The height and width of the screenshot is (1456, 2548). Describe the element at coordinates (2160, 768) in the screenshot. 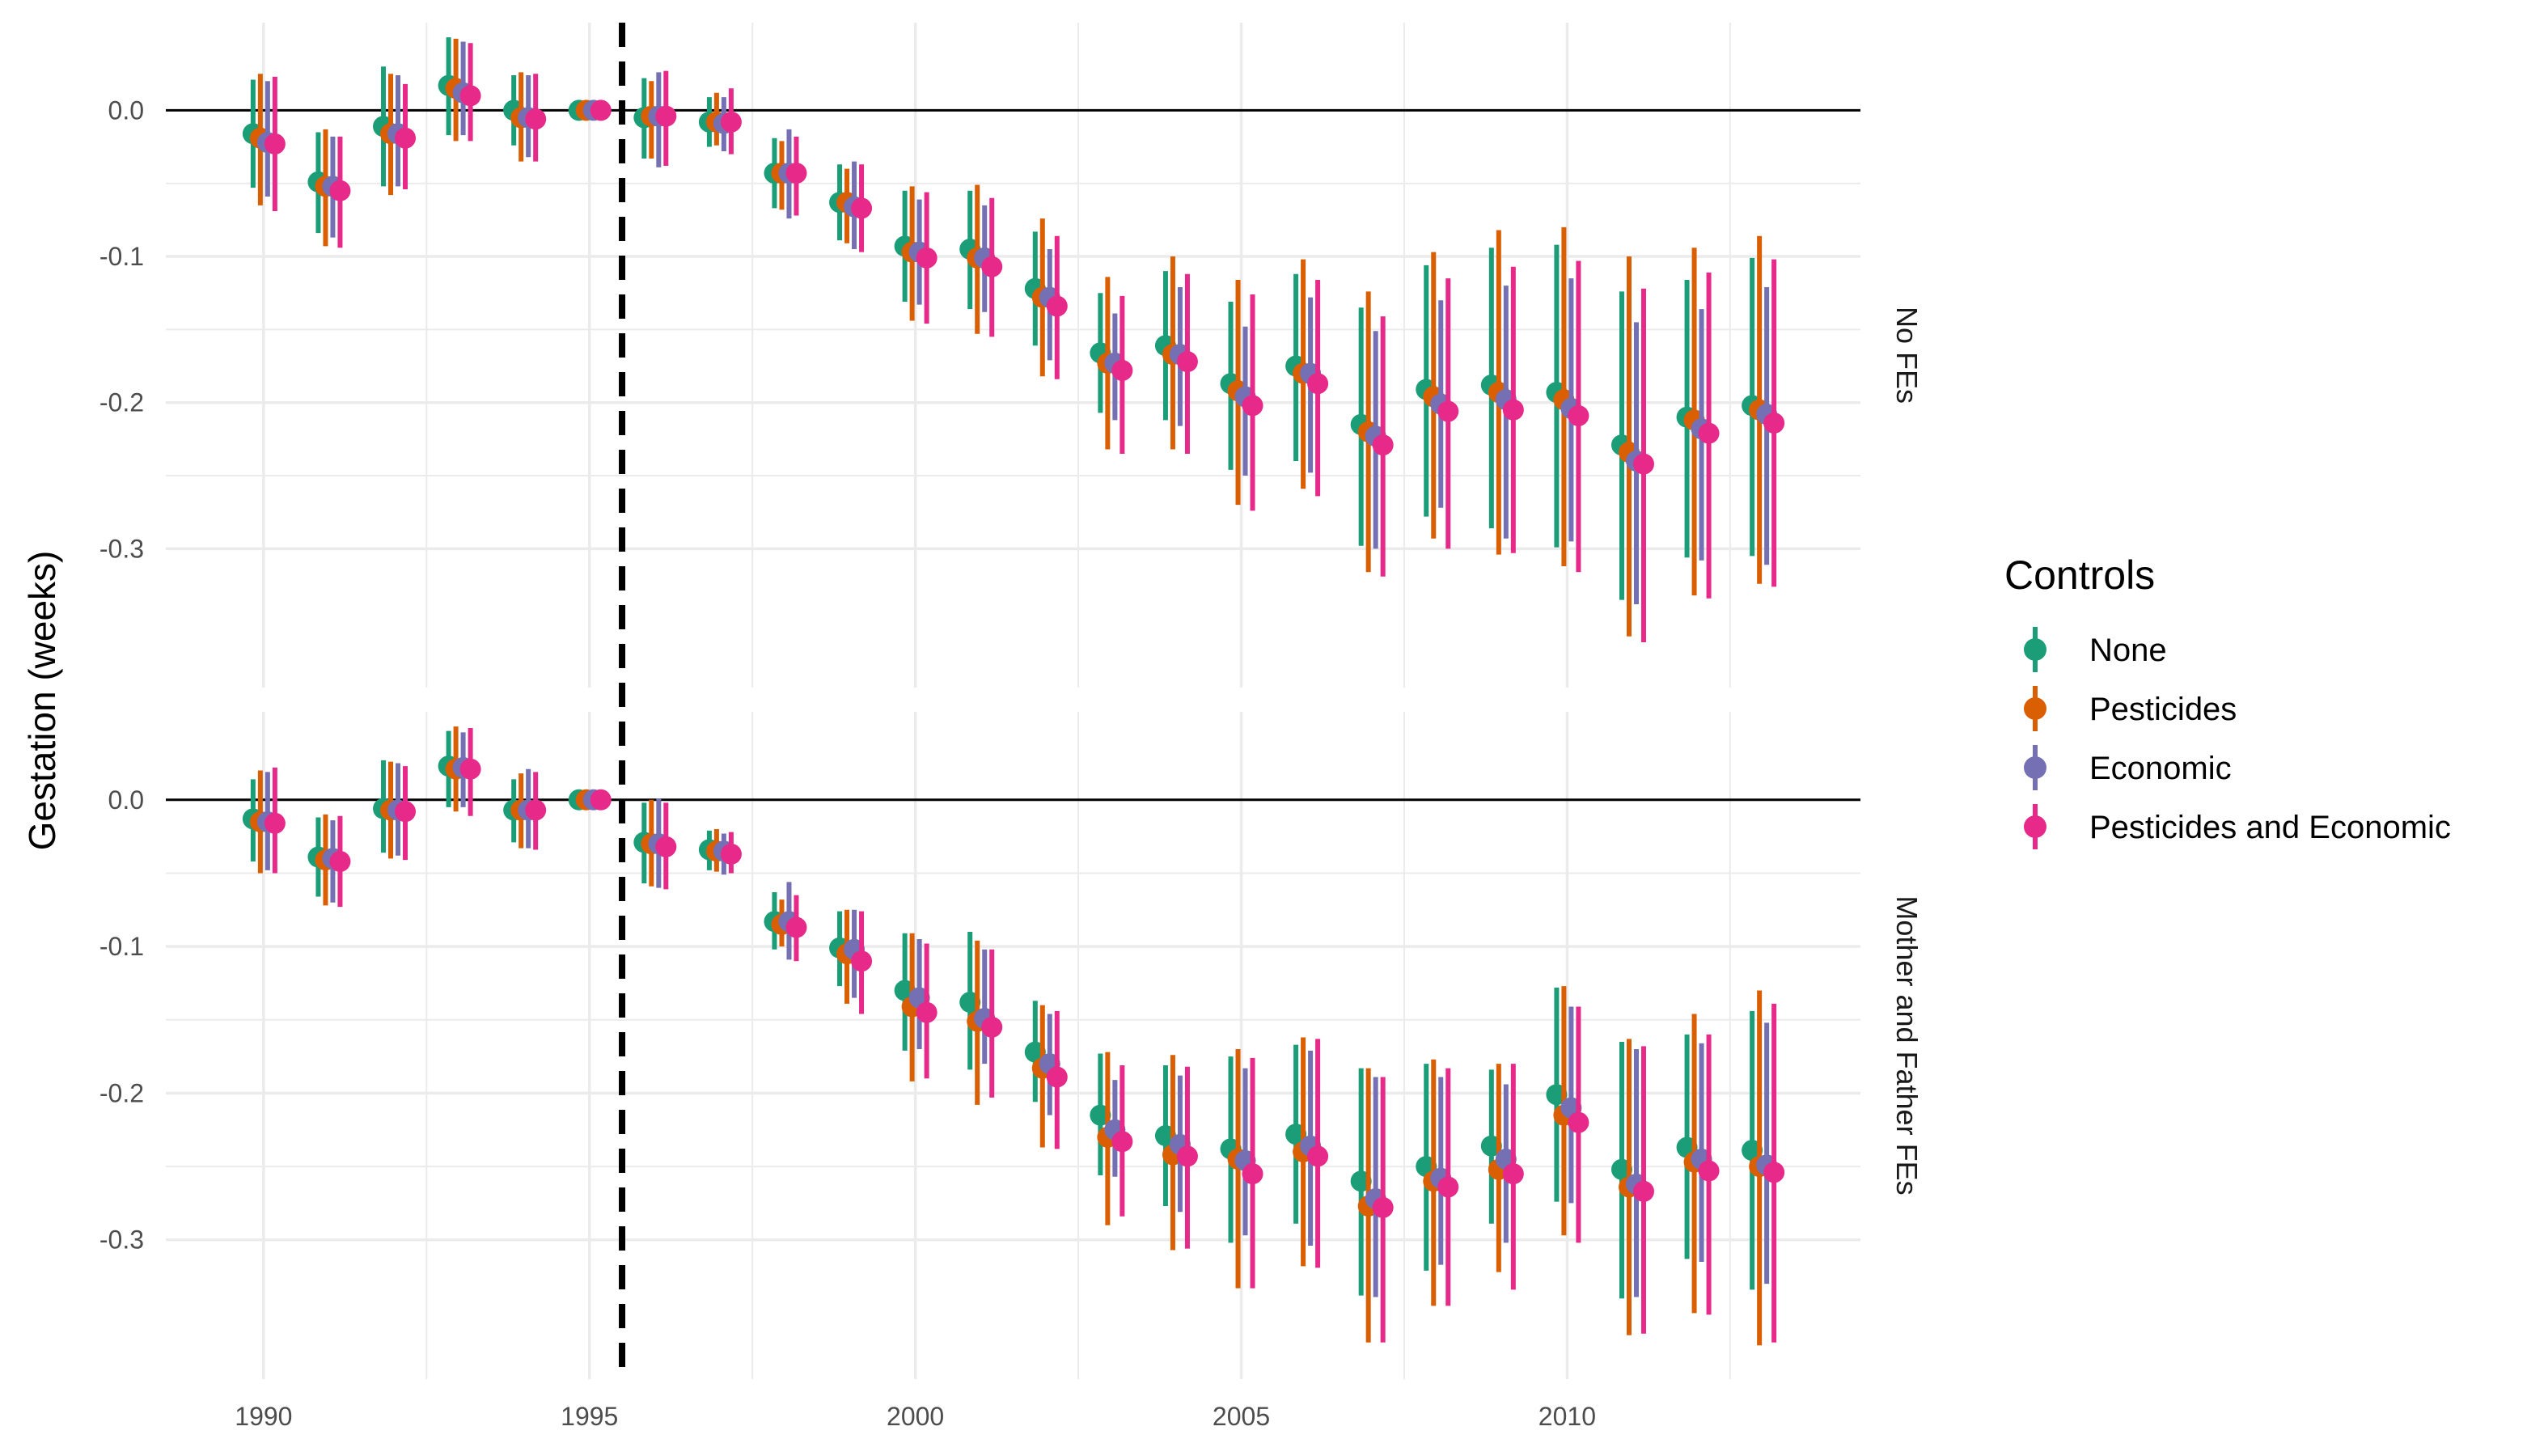

I see `legend-label-economic: Economic` at that location.